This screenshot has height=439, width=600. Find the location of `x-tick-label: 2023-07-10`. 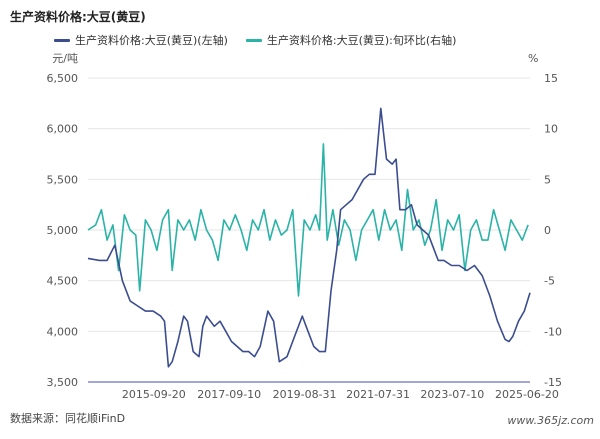

x-tick-label: 2023-07-10 is located at coordinates (452, 394).